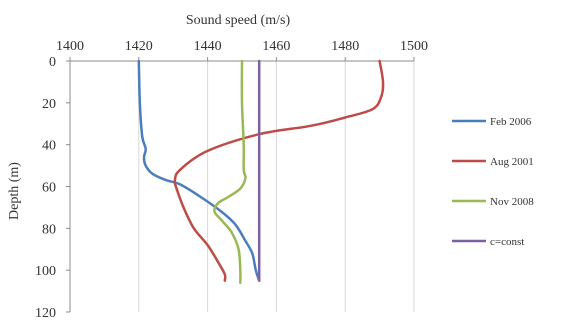 The width and height of the screenshot is (574, 320). What do you see at coordinates (238, 20) in the screenshot?
I see `x-axis-title: Sound speed (m/s)` at bounding box center [238, 20].